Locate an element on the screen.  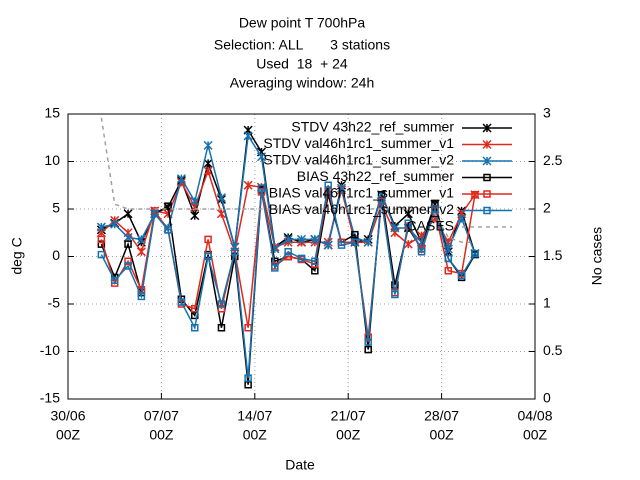
y2-tick-label: 0.5 is located at coordinates (553, 350).